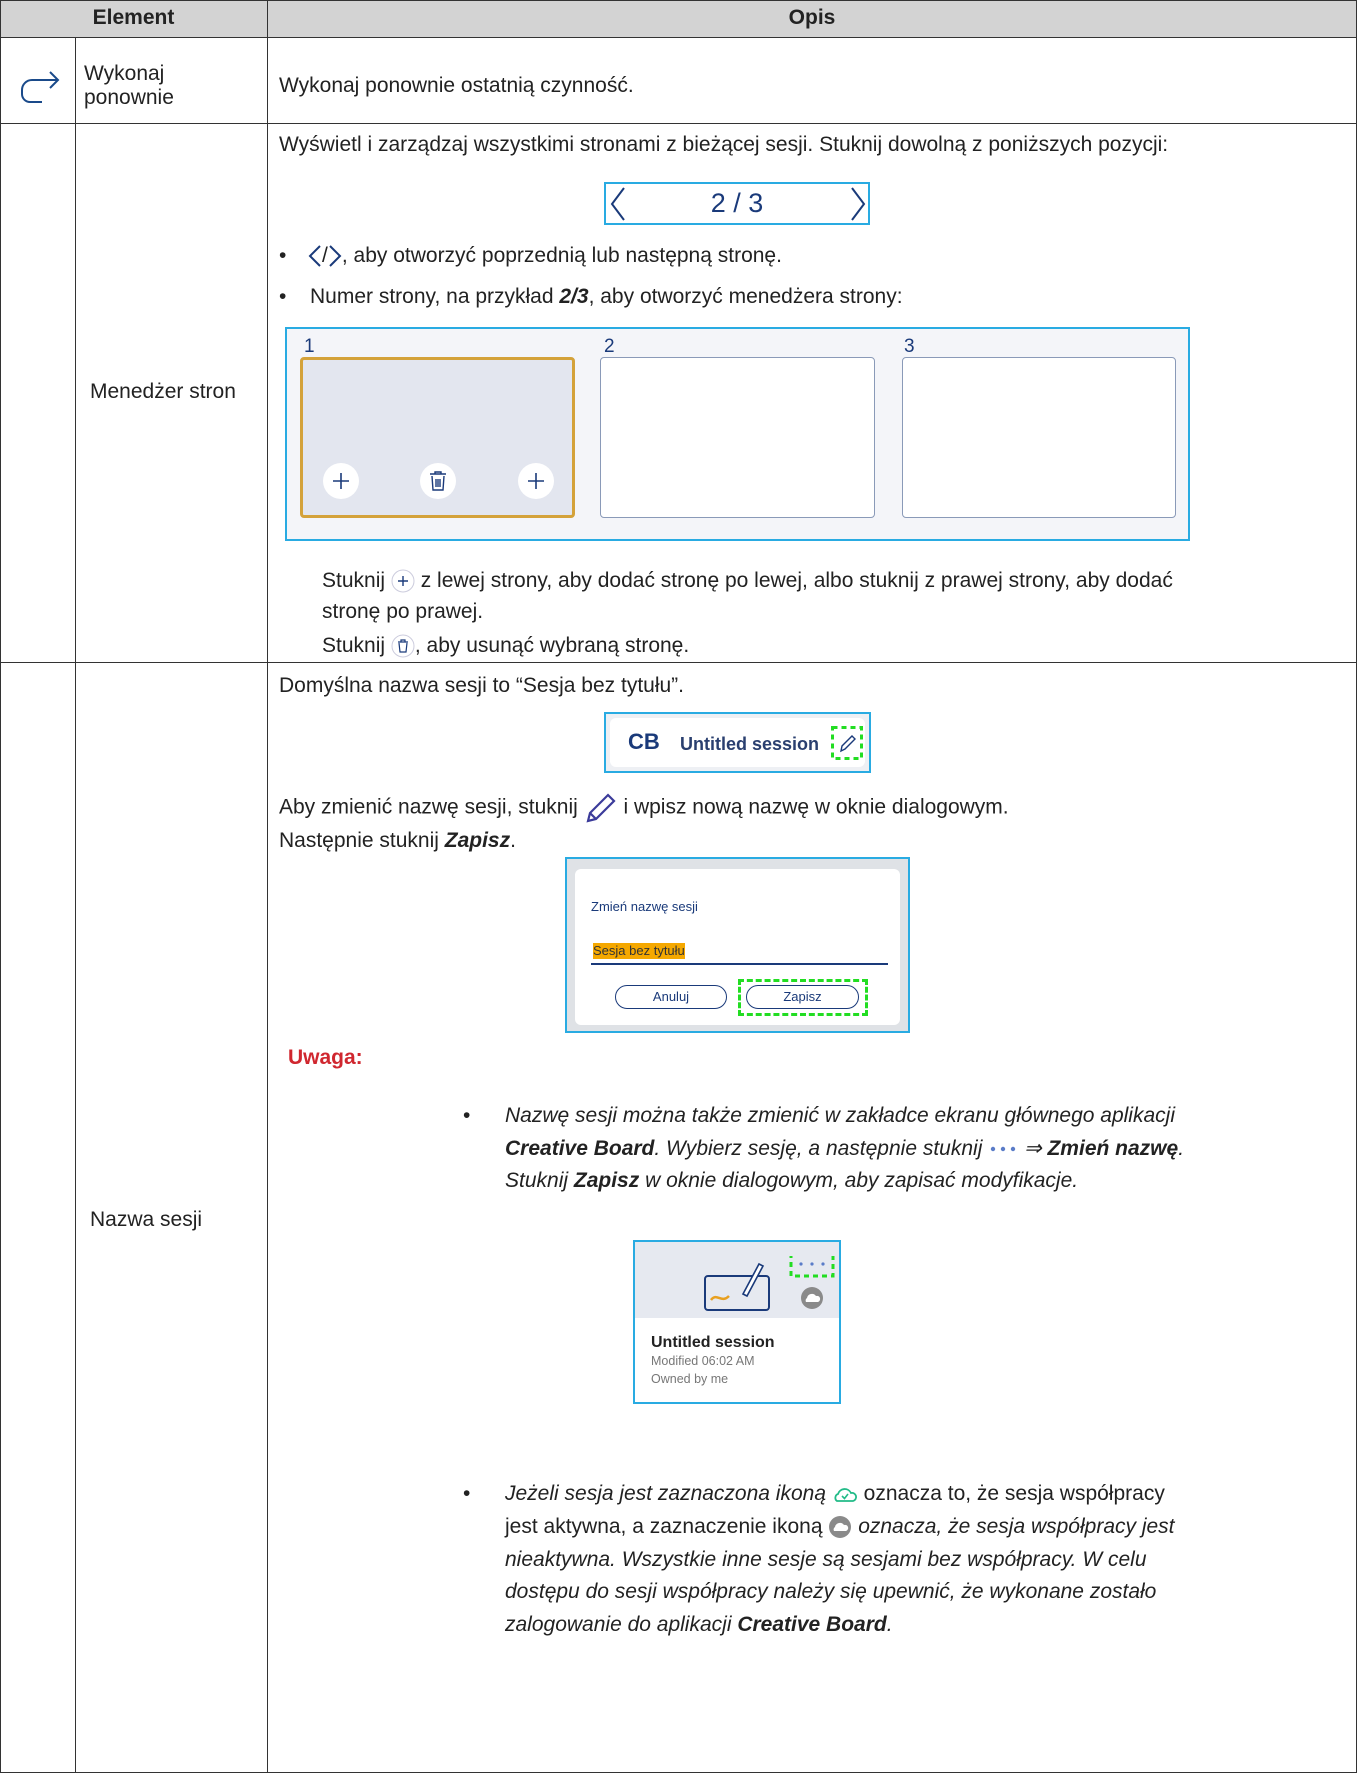 This screenshot has height=1773, width=1357. Describe the element at coordinates (601, 808) in the screenshot. I see `pencil-icon` at that location.